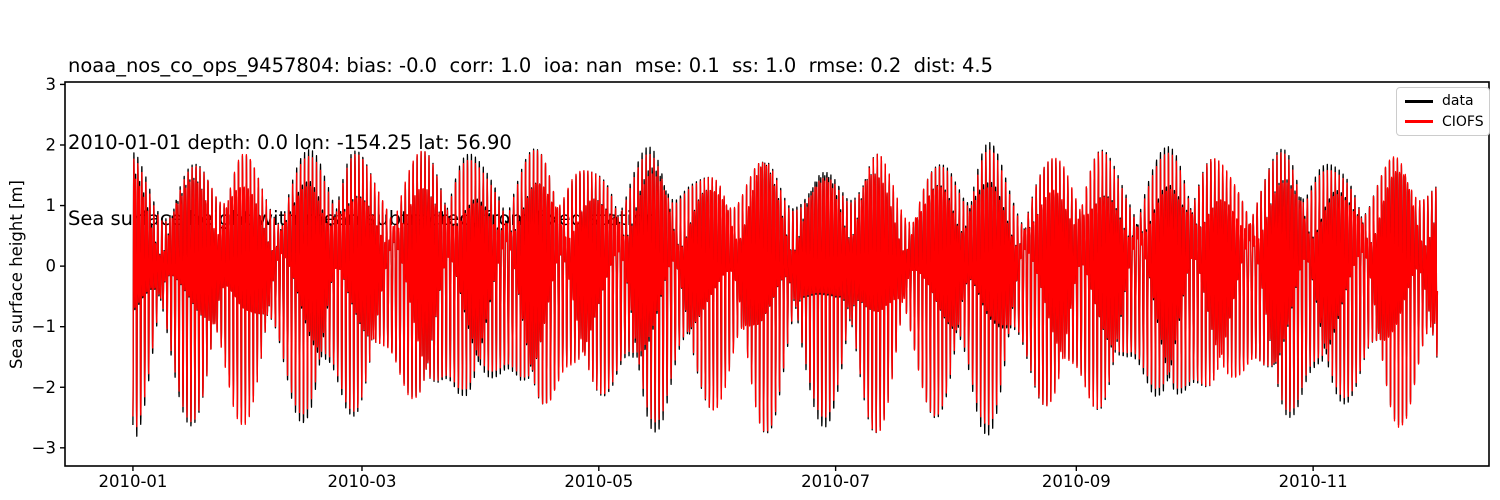 The height and width of the screenshot is (500, 1500). I want to click on data-line-sample-icon, so click(1419, 101).